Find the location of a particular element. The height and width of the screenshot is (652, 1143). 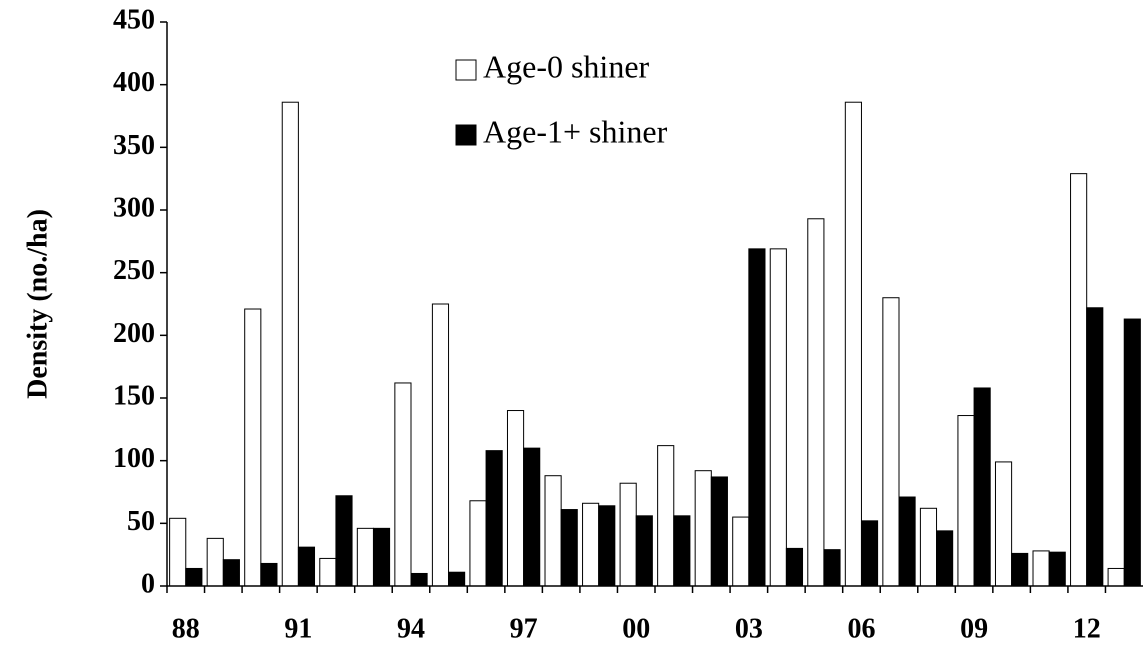

y-tick-label: 100 is located at coordinates (134, 458).